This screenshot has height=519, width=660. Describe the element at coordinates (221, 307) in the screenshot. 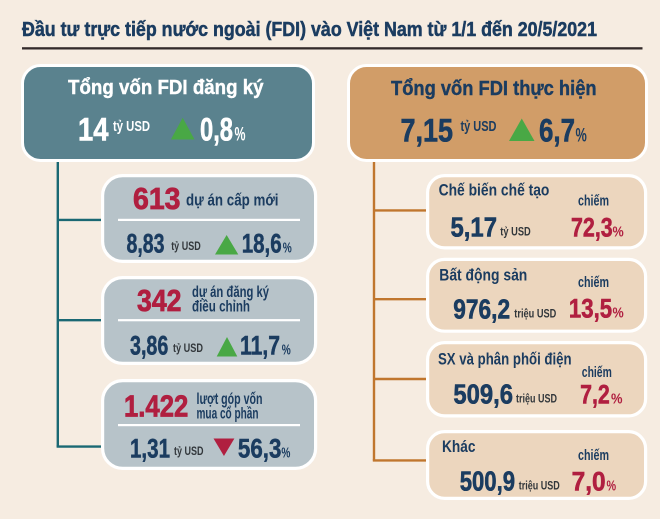

I see `svg-text: điều chỉnh` at that location.